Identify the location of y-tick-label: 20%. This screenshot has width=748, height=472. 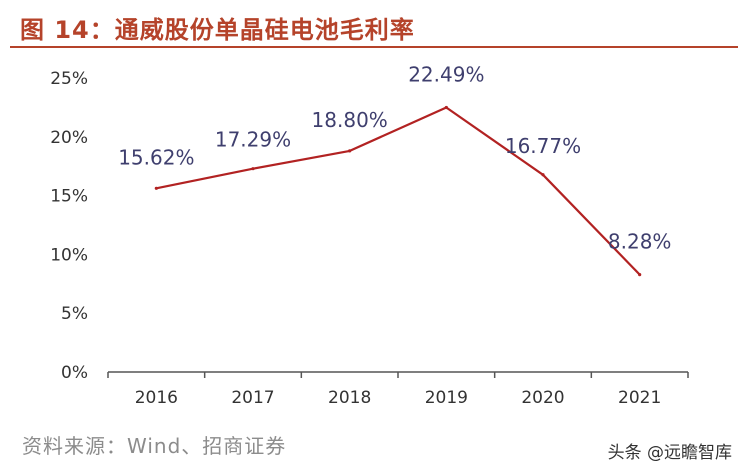
(69, 138).